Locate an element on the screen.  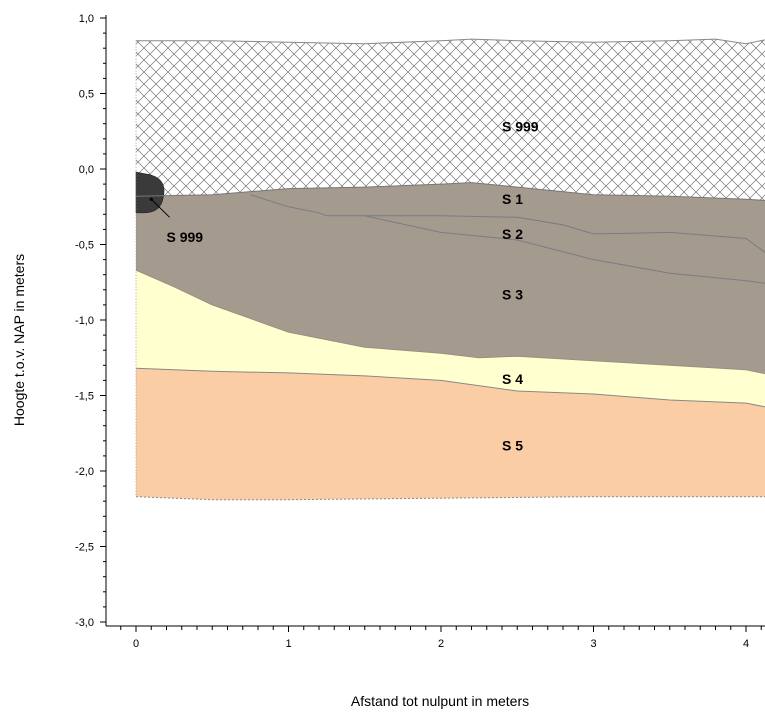
x-tick-label: 3 is located at coordinates (593, 644).